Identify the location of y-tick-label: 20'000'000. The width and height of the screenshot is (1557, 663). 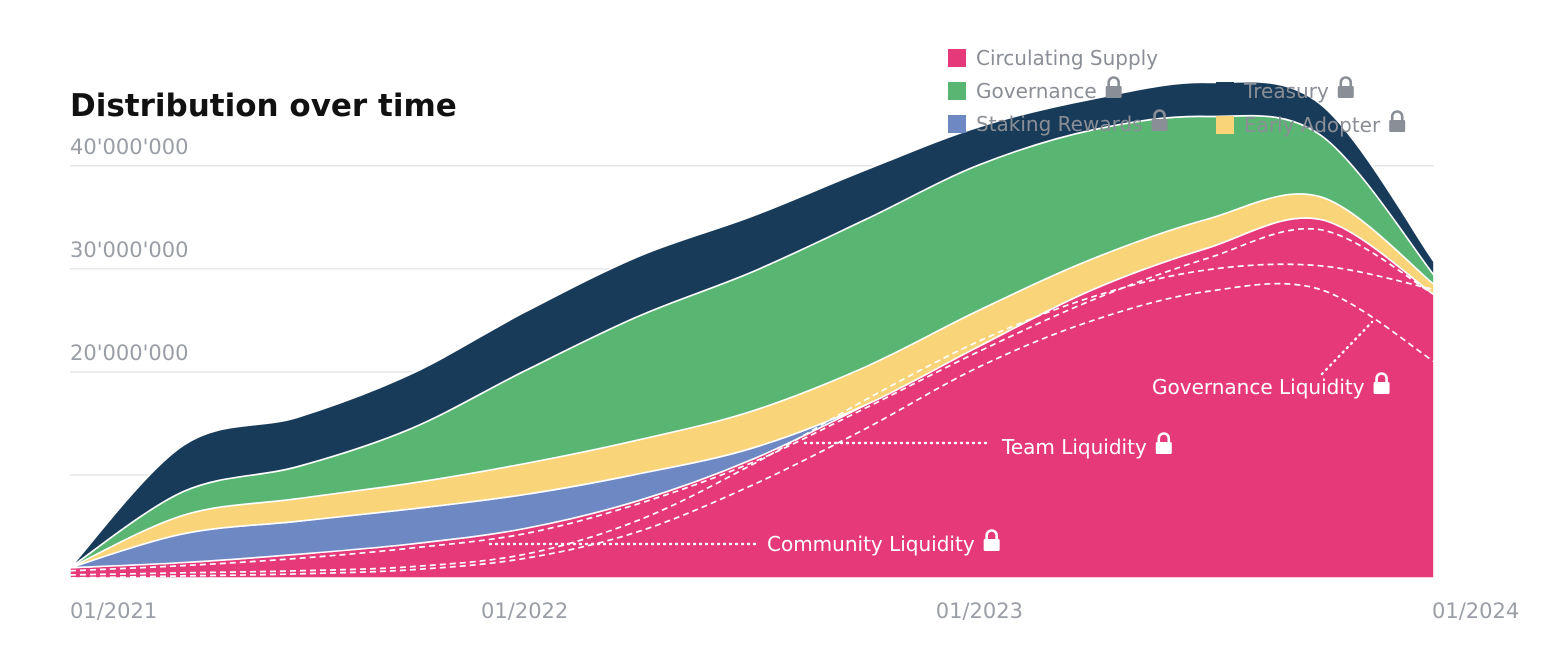
(129, 353).